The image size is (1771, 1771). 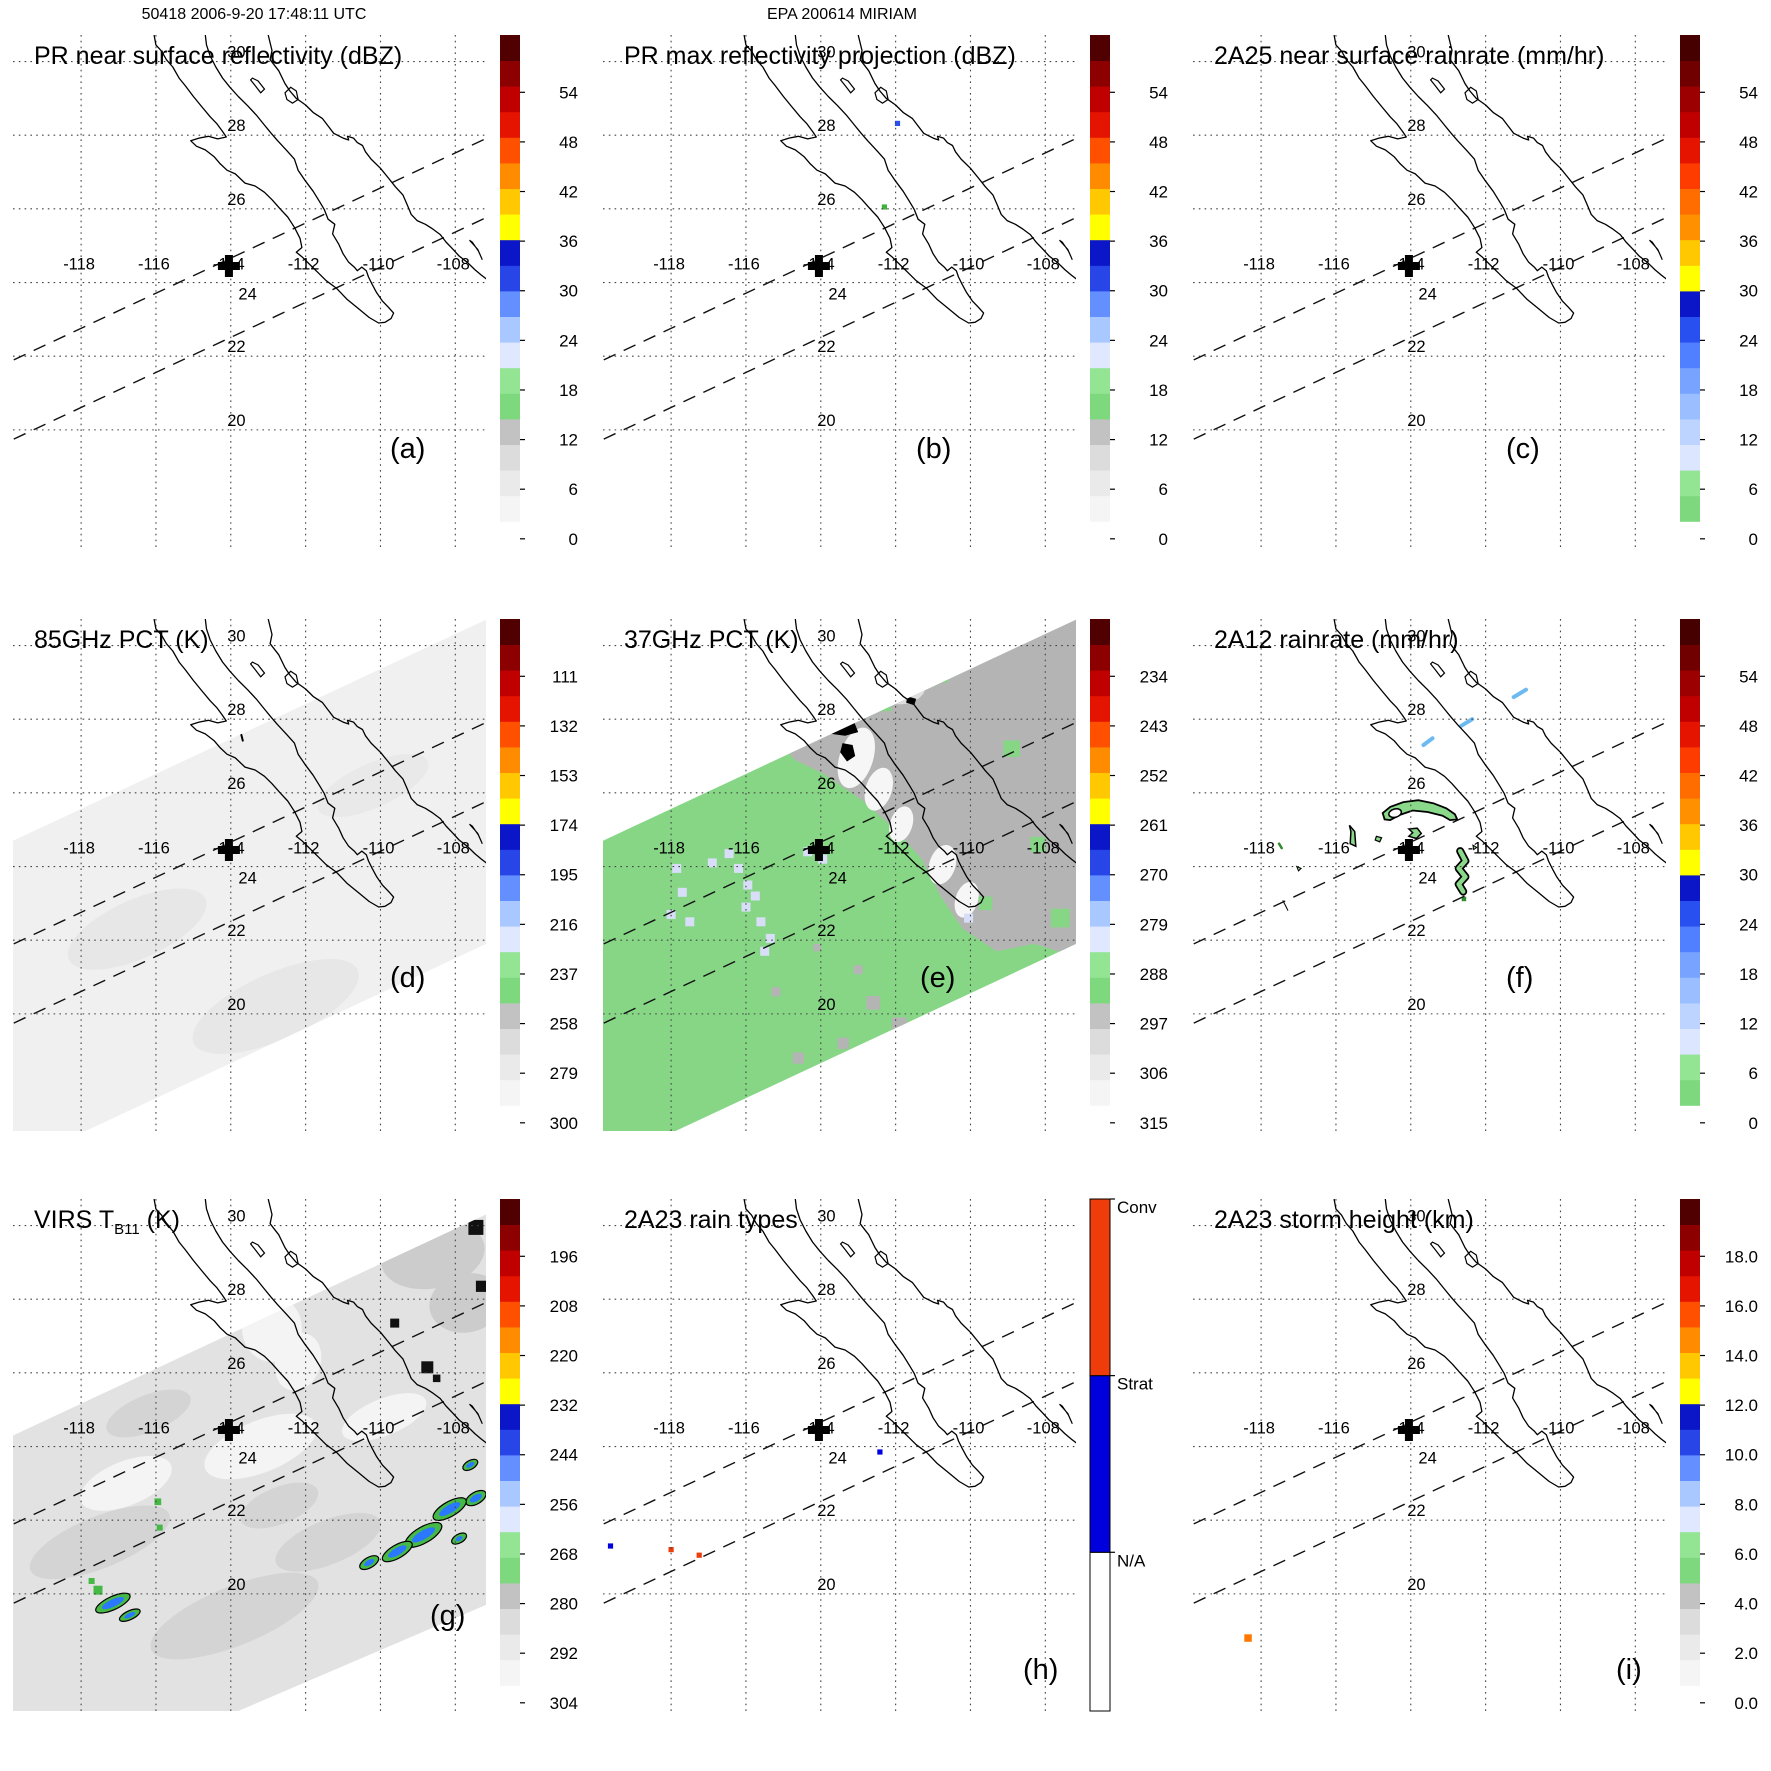 What do you see at coordinates (218, 56) in the screenshot?
I see `panel-title-text: PR near surface reflectivity (dBZ)` at bounding box center [218, 56].